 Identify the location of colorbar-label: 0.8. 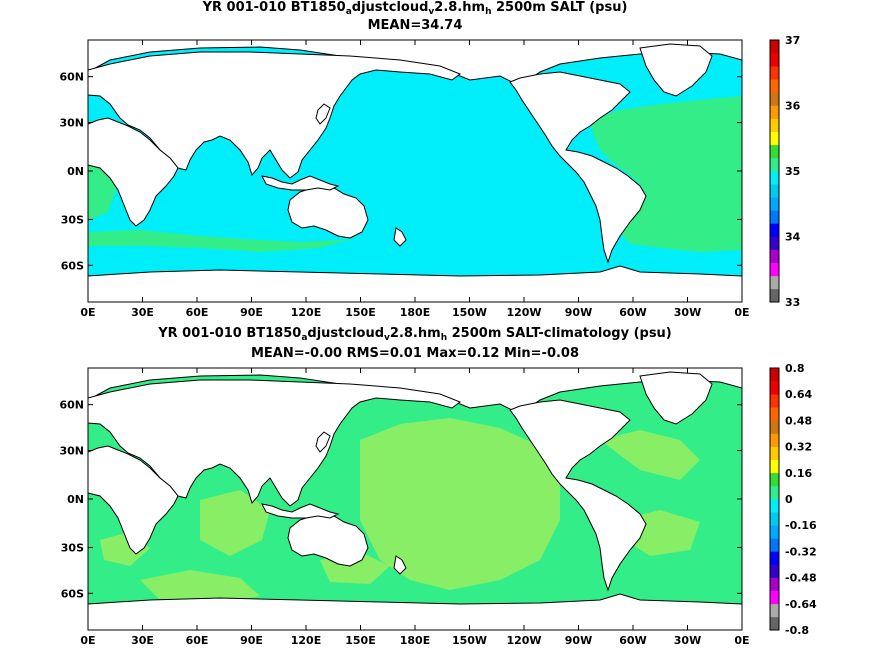
(795, 368).